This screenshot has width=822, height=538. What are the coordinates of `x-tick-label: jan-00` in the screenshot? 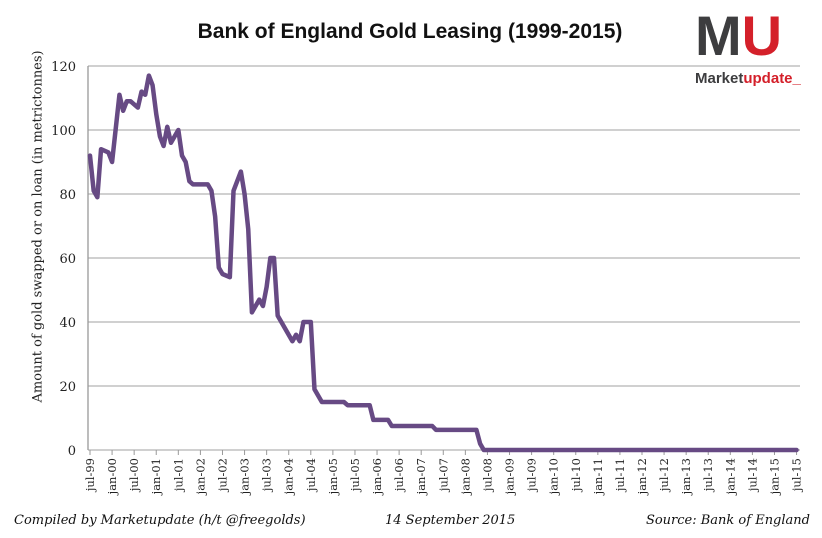 It's located at (112, 477).